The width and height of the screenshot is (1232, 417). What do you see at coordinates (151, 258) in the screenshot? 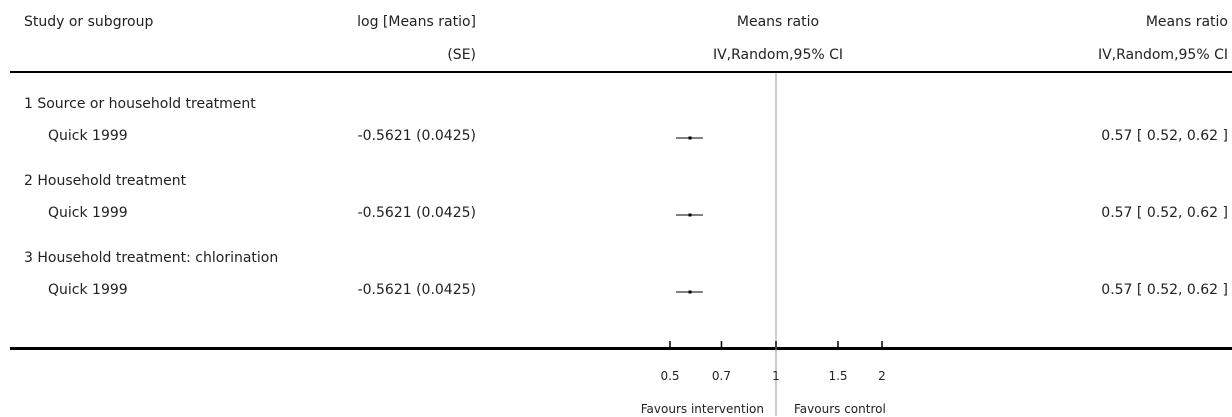
I see `subgroup-3-label: 3 Household treatment: chlorination` at bounding box center [151, 258].